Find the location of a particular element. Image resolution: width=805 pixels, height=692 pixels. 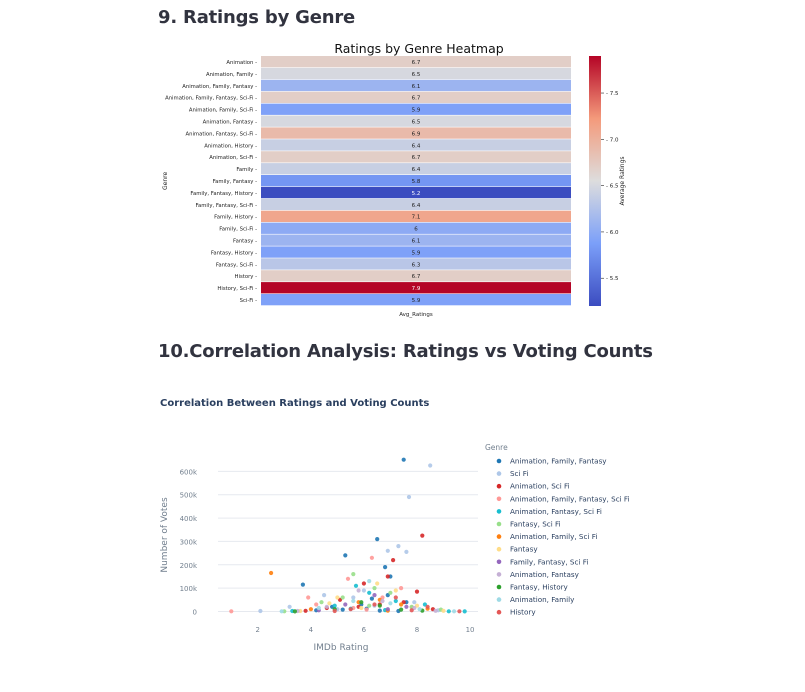

legend-item: Fantasy, History is located at coordinates (532, 587).